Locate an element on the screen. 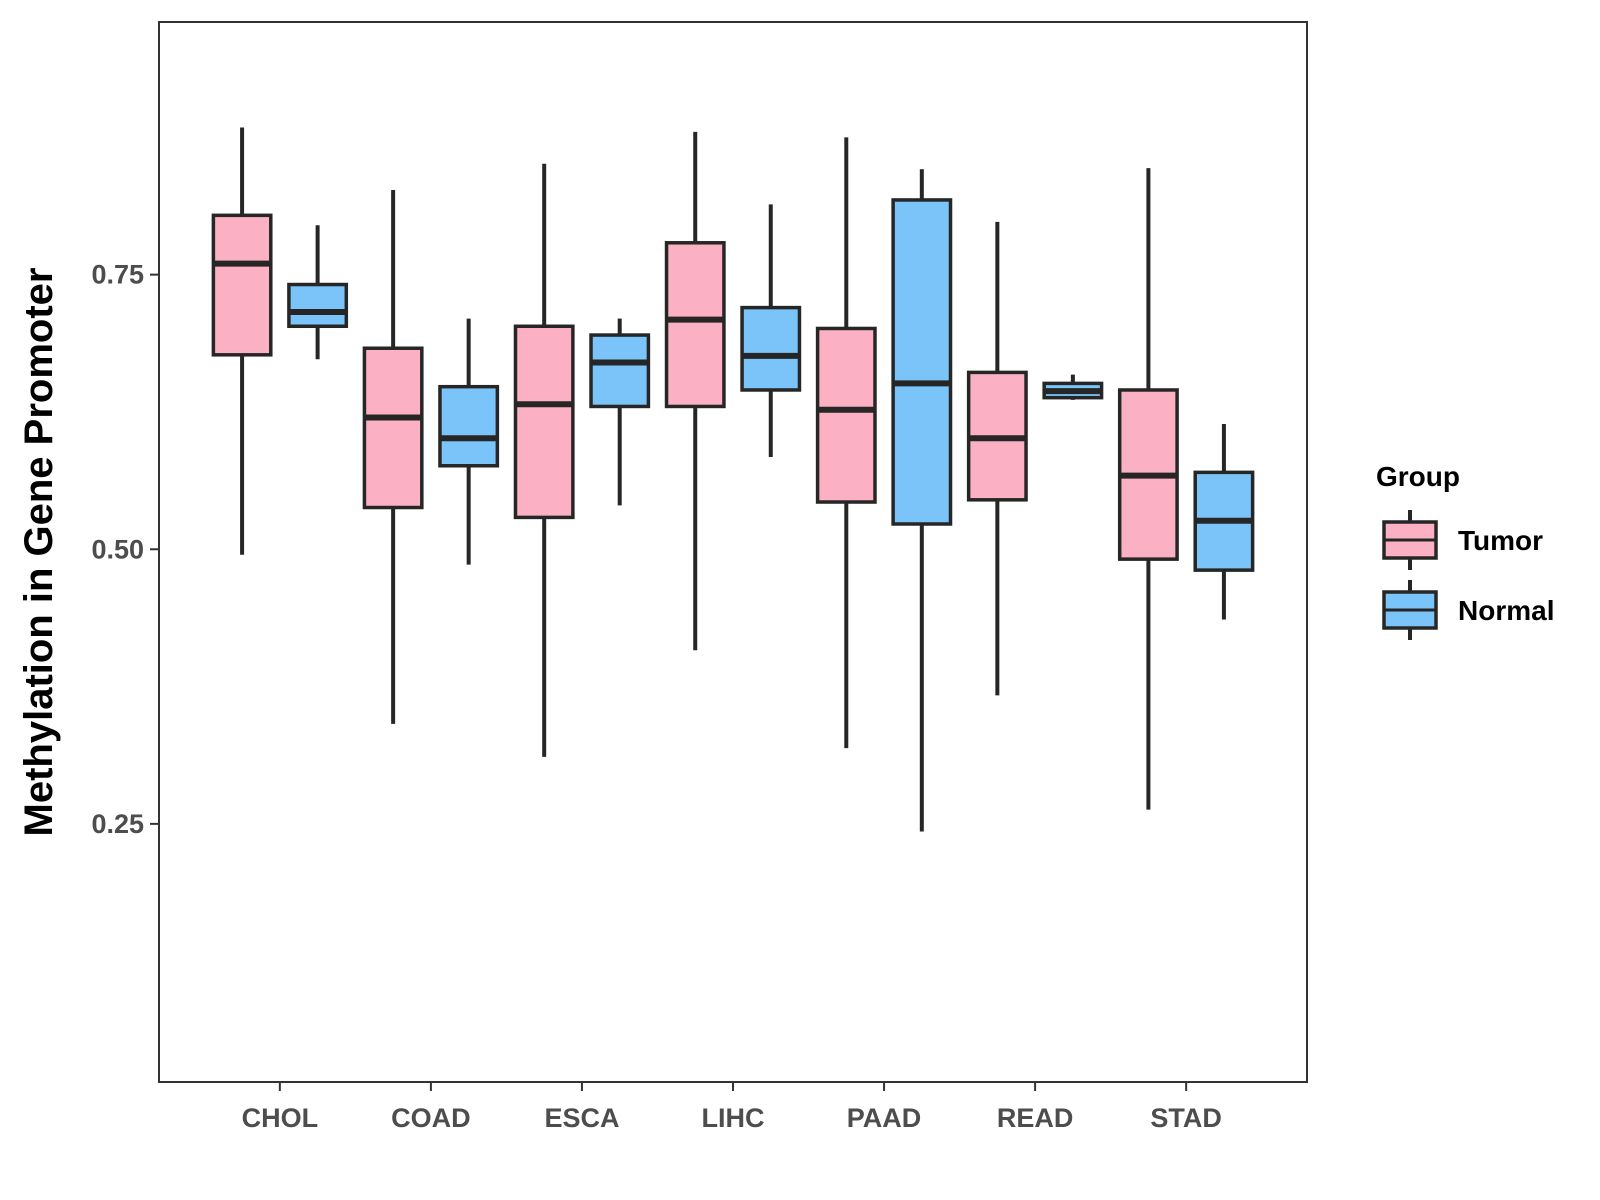  x-tick-label: PAAD is located at coordinates (884, 1118).